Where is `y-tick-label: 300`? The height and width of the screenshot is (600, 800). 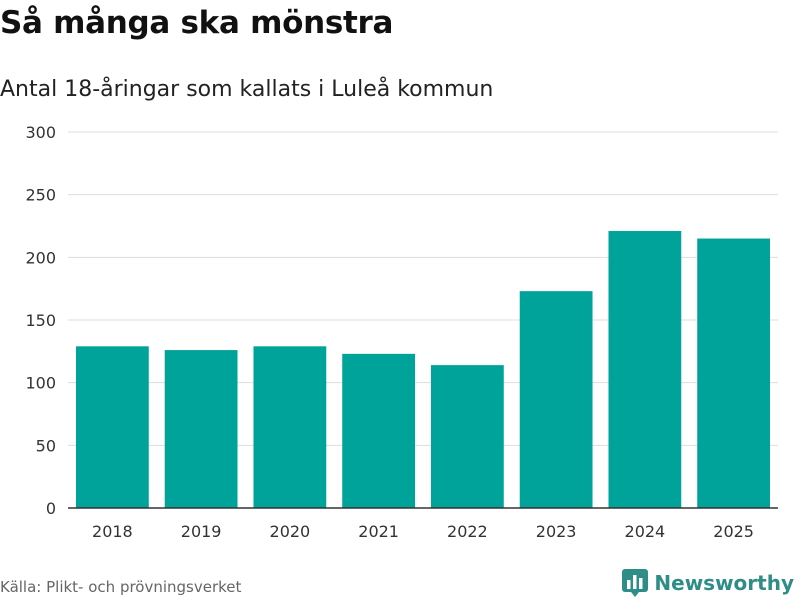
y-tick-label: 300 is located at coordinates (40, 132).